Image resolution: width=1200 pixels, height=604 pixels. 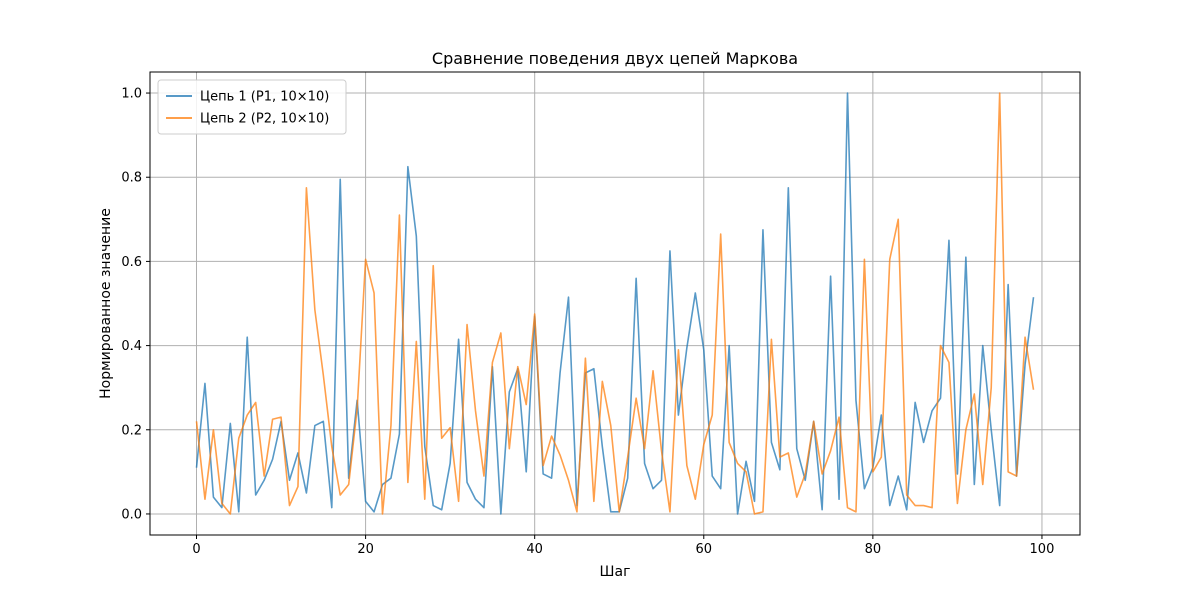 What do you see at coordinates (264, 97) in the screenshot?
I see `legend-label: Цепь 1 (P1, 10×10)` at bounding box center [264, 97].